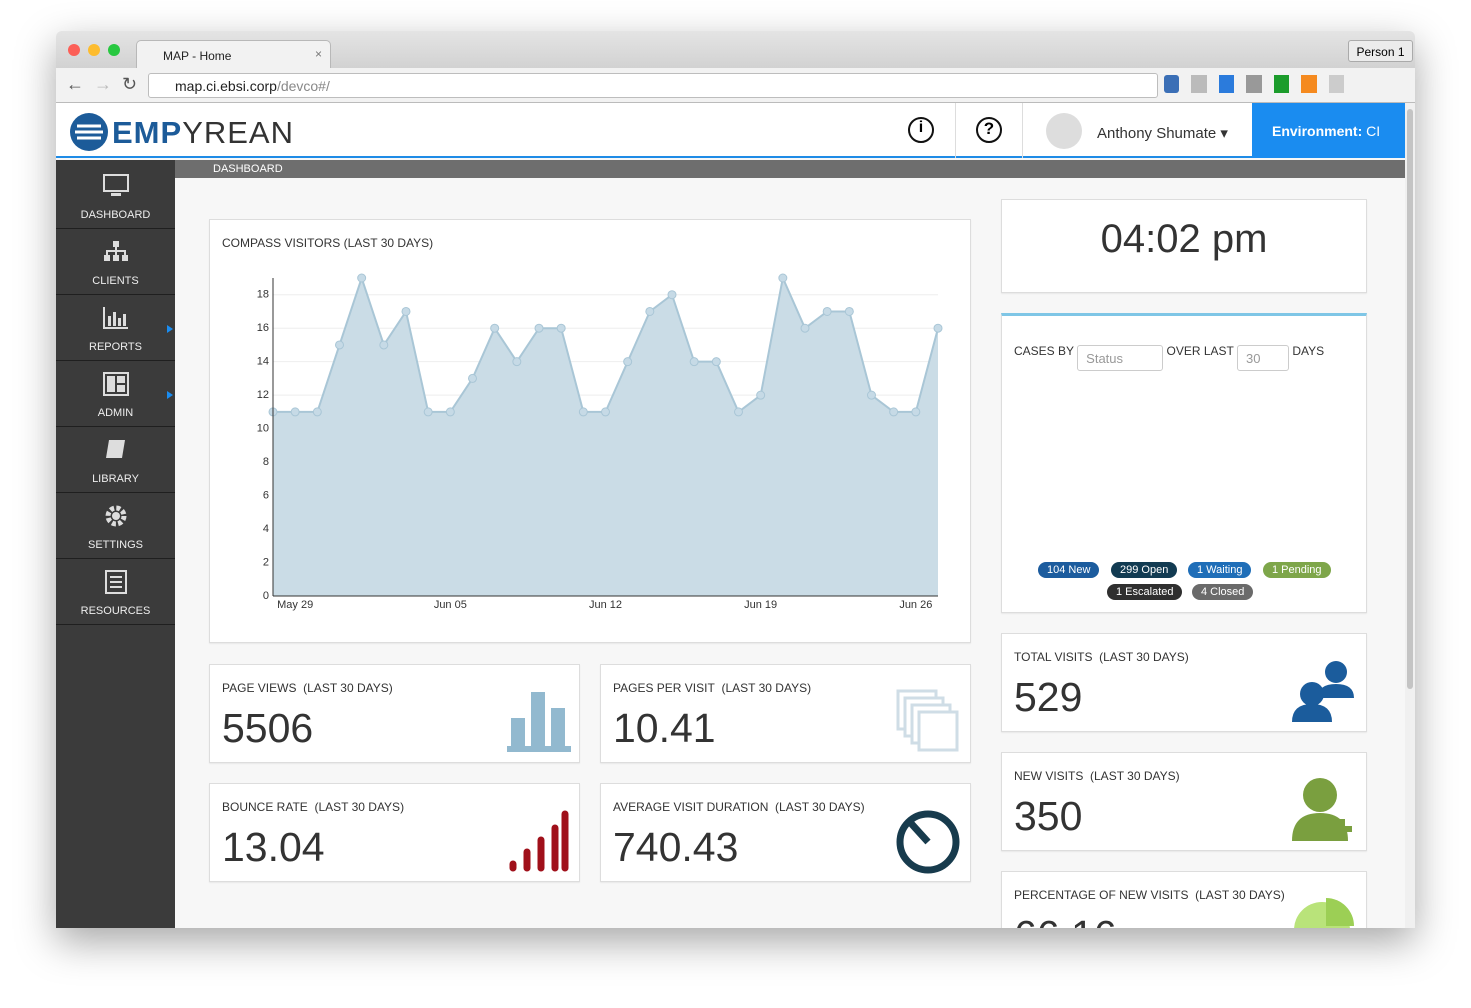  I want to click on nav-item: REPORTS, so click(115, 328).